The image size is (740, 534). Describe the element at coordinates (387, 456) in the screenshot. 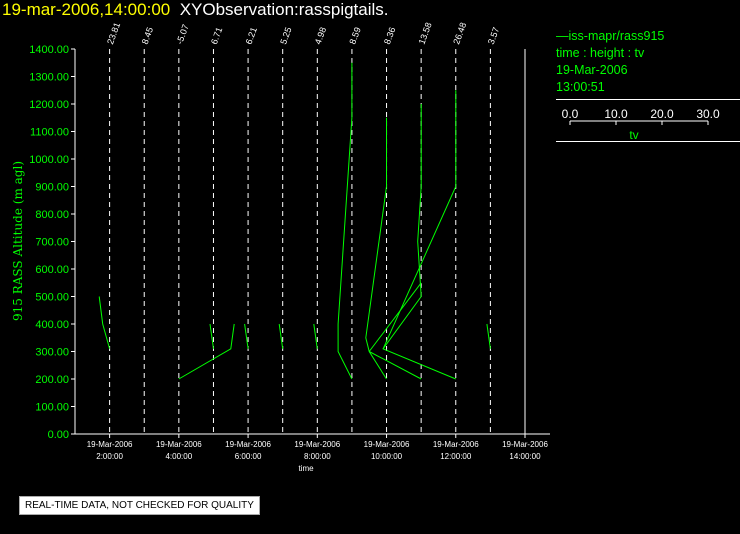

I see `x-tick-time: 10:00:00` at that location.